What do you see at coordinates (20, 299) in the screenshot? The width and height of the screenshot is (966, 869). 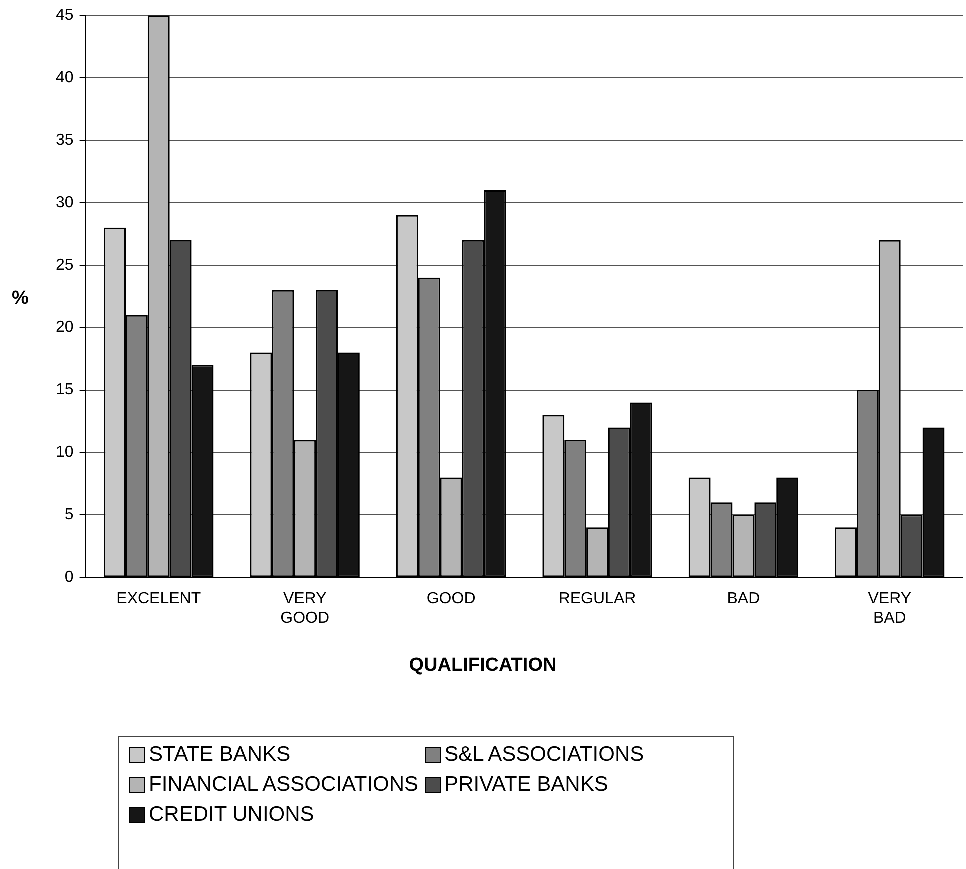 I see `y-axis-title: %` at bounding box center [20, 299].